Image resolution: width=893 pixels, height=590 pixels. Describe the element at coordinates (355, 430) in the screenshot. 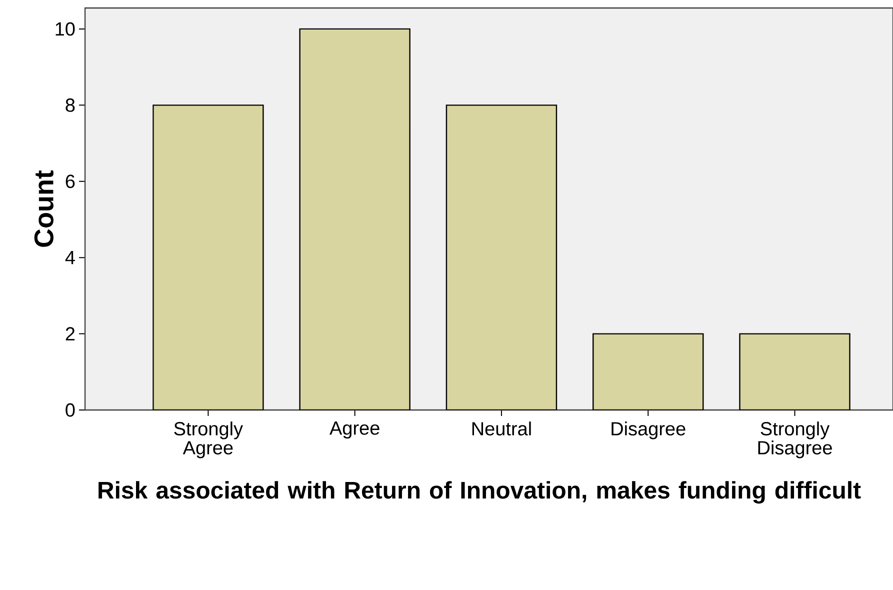

I see `x-tick-label: Agree` at that location.